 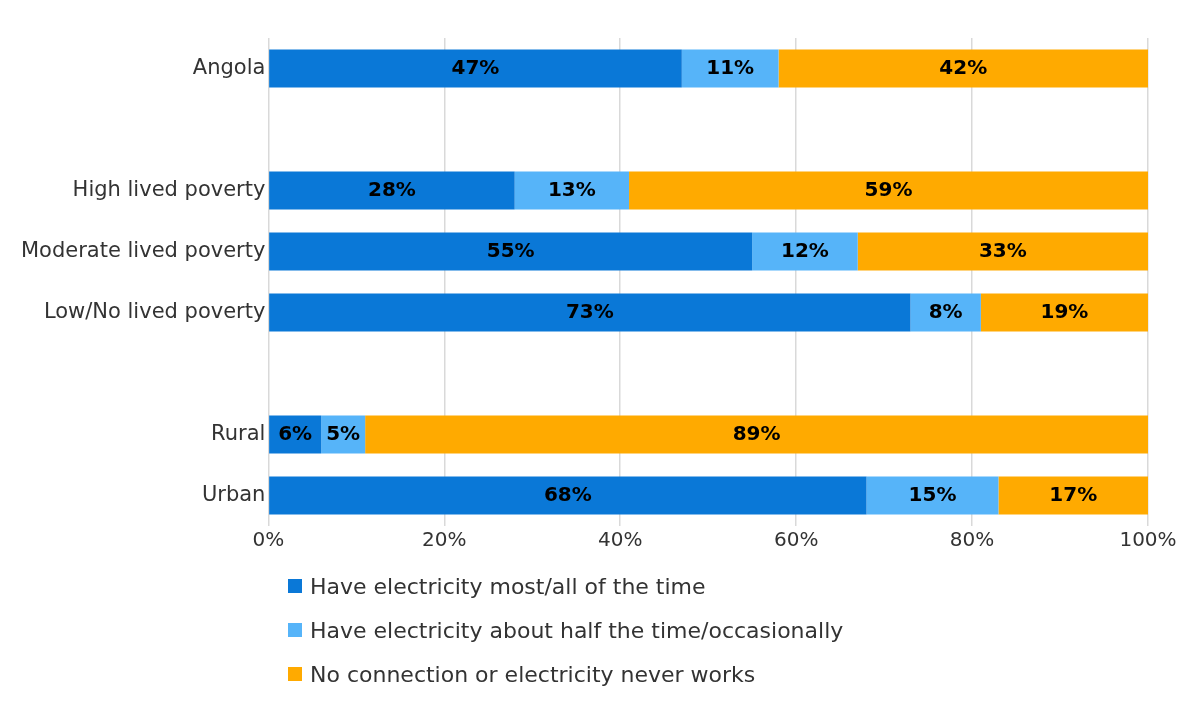 What do you see at coordinates (1148, 539) in the screenshot?
I see `x-tick-label: 100%` at bounding box center [1148, 539].